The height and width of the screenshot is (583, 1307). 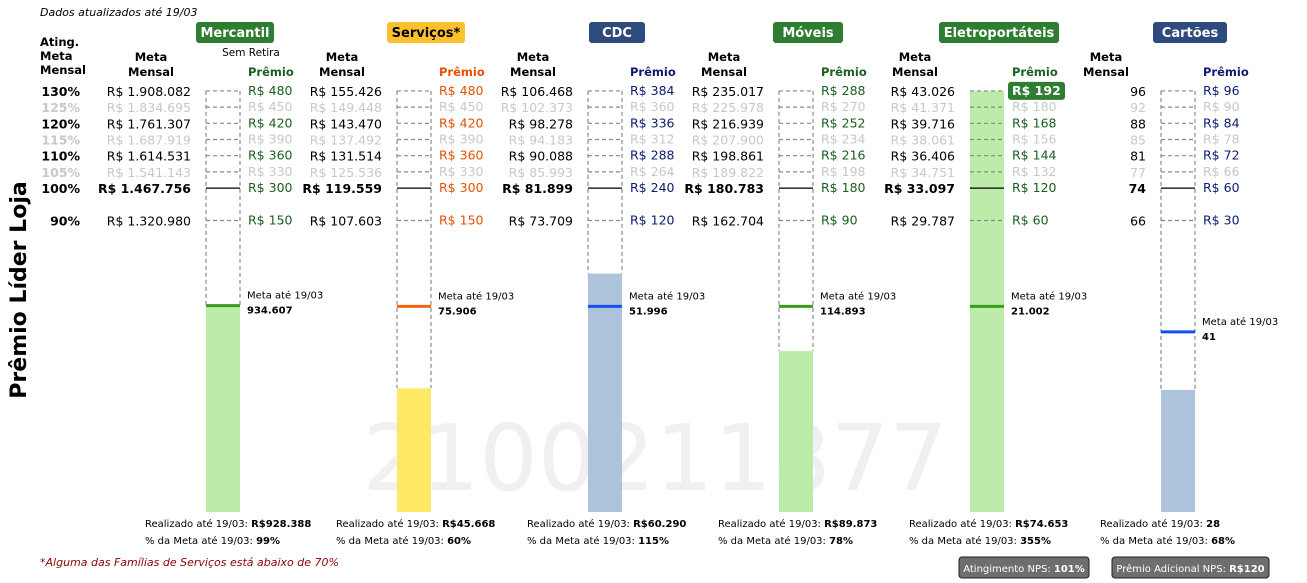 I want to click on premio-value: R$ 384, so click(x=652, y=90).